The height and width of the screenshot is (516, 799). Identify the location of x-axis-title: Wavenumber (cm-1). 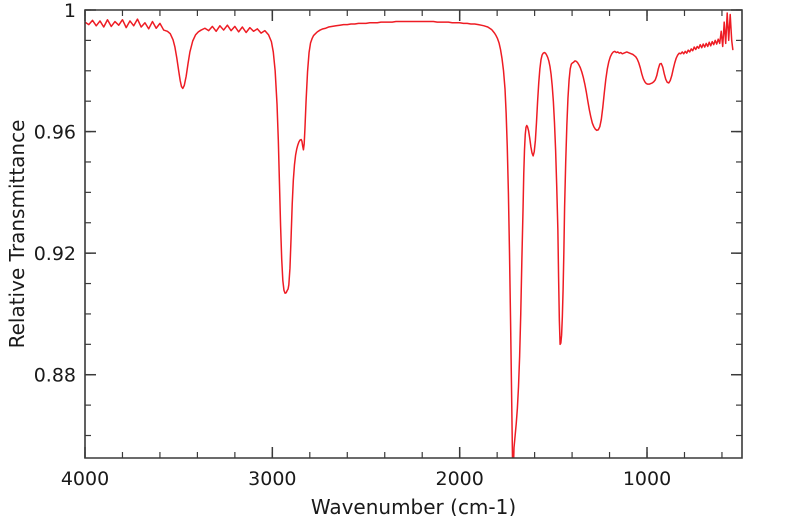
(413, 505).